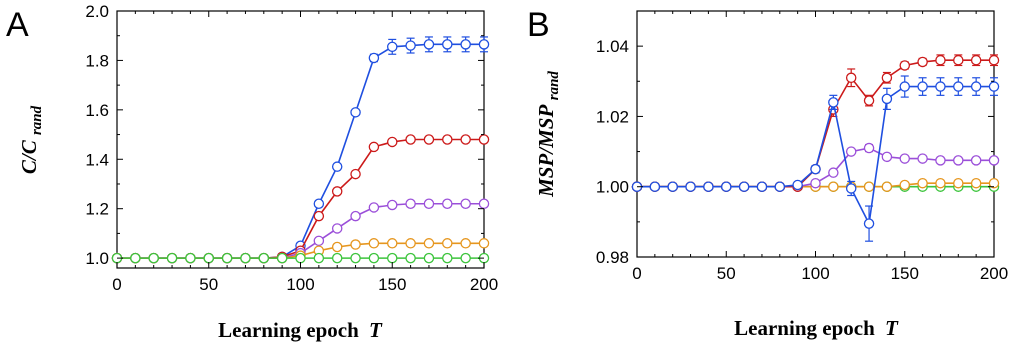 This screenshot has width=1012, height=353. What do you see at coordinates (905, 273) in the screenshot?
I see `panel-b-x-tick-label: 150` at bounding box center [905, 273].